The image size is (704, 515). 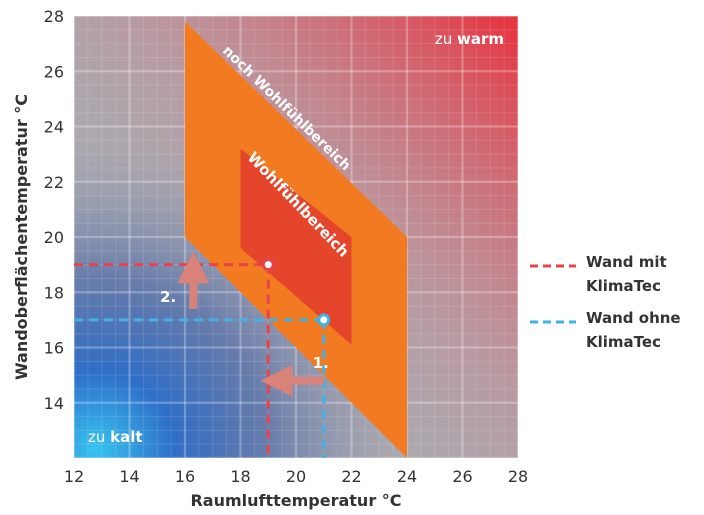 I want to click on guide-lines, so click(x=200, y=360).